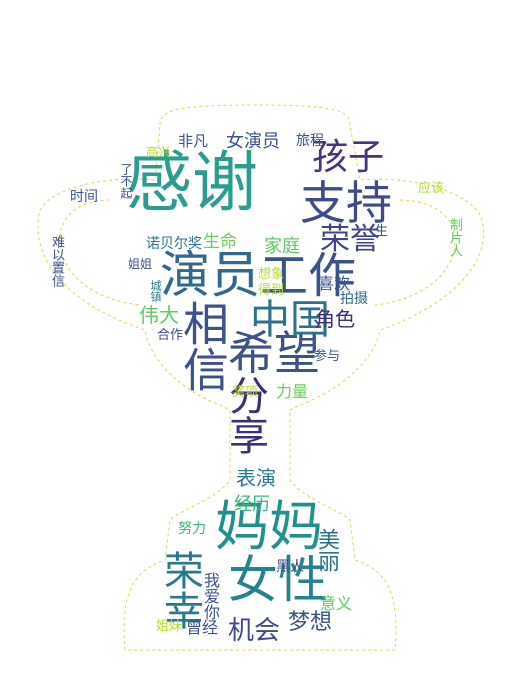 Image resolution: width=516 pixels, height=688 pixels. I want to click on word-rong-xing: 荣幸, so click(180, 590).